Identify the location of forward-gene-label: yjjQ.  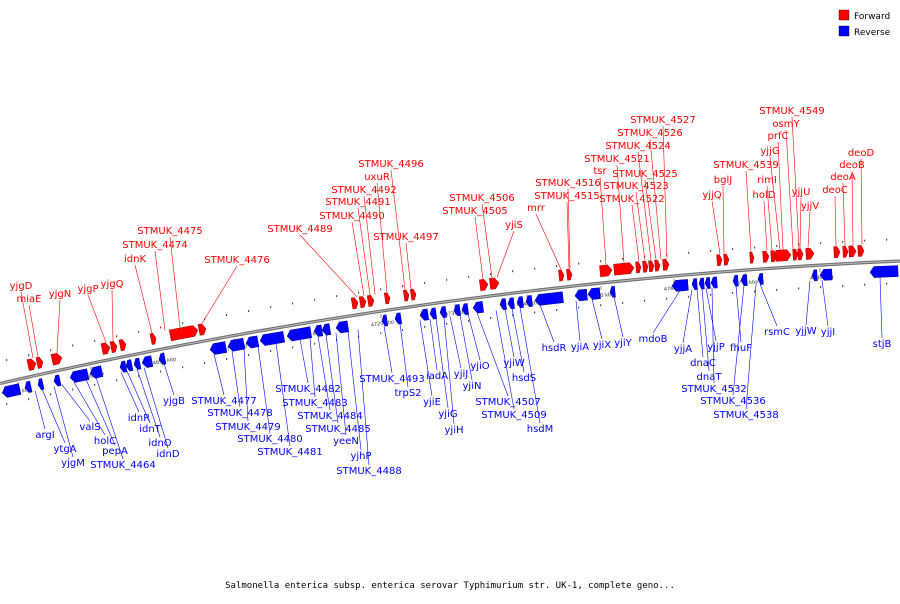
(711, 195).